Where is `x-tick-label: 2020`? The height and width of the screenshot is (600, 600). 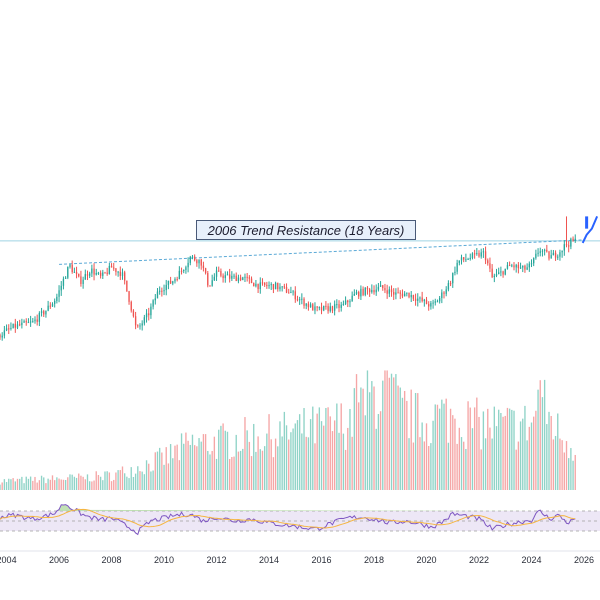
x-tick-label: 2020 is located at coordinates (427, 560).